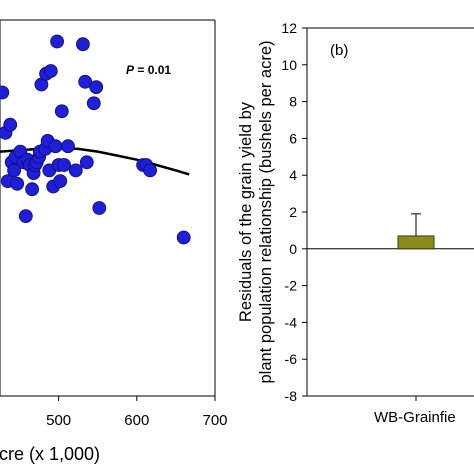 This screenshot has height=474, width=474. What do you see at coordinates (293, 249) in the screenshot?
I see `bar-y-tick-label: 0` at bounding box center [293, 249].